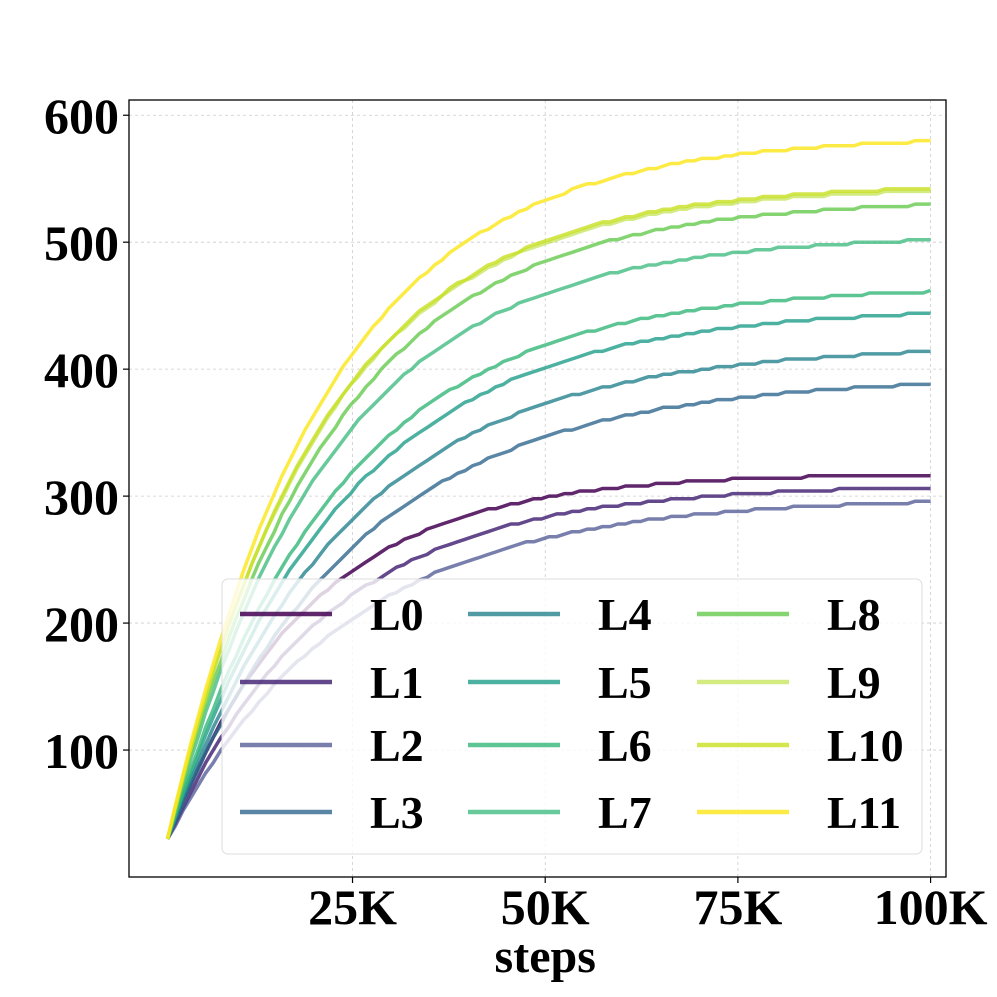 This screenshot has height=997, width=997. Describe the element at coordinates (397, 682) in the screenshot. I see `legend-label-l1: L1` at that location.